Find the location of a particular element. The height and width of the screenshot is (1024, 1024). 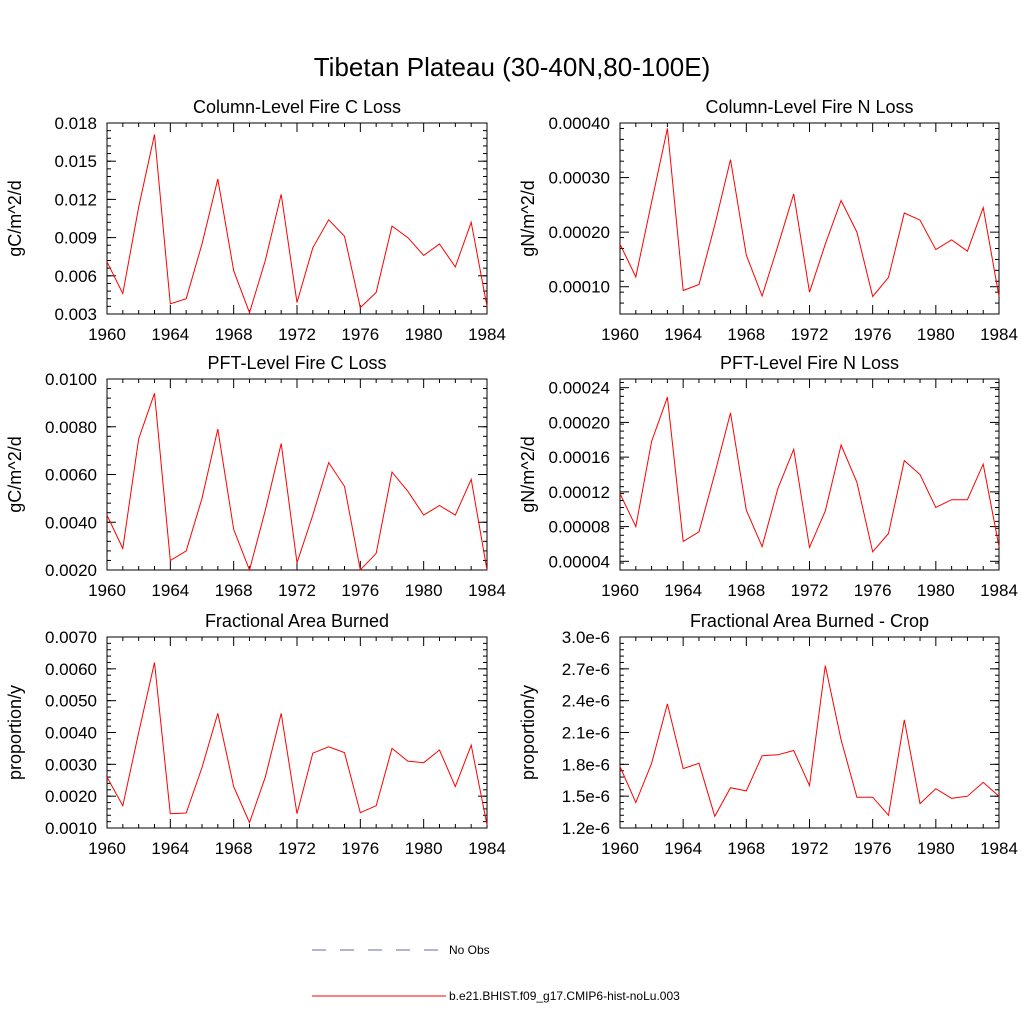

y-tick-label: 0.00020 is located at coordinates (579, 232).